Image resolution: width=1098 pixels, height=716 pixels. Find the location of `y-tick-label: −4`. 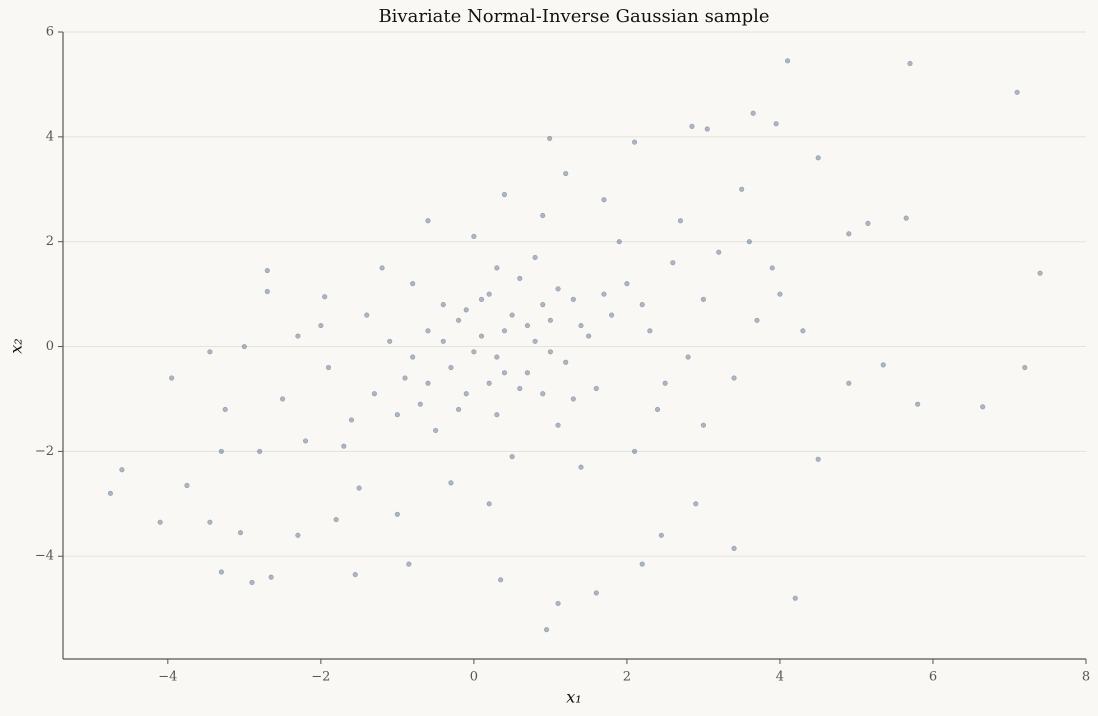

y-tick-label: −4 is located at coordinates (44, 556).